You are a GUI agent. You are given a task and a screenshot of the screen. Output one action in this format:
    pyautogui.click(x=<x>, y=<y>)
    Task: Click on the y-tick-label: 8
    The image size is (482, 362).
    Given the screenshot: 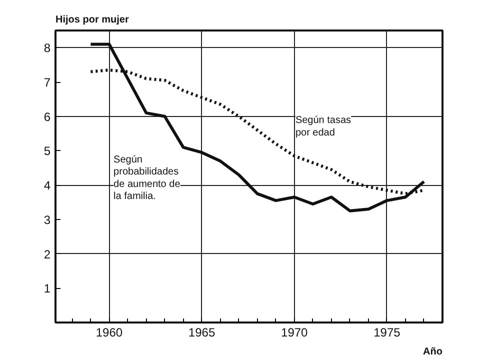 What is the action you would take?
    pyautogui.click(x=47, y=48)
    